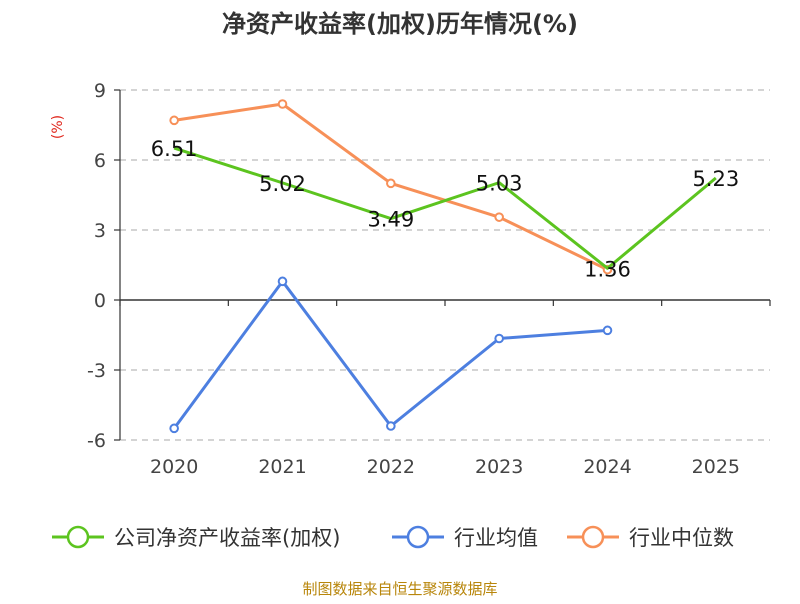  I want to click on data-label: 3.49, so click(390, 220).